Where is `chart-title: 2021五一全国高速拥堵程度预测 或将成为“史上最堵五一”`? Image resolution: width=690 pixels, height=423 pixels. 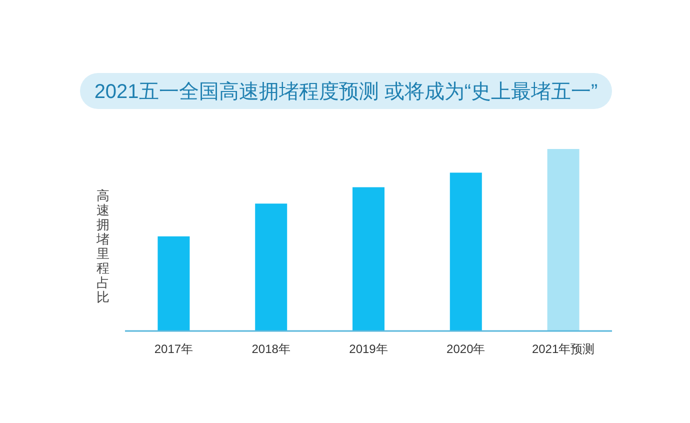
chart-title: 2021五一全国高速拥堵程度预测 或将成为“史上最堵五一” is located at coordinates (346, 91).